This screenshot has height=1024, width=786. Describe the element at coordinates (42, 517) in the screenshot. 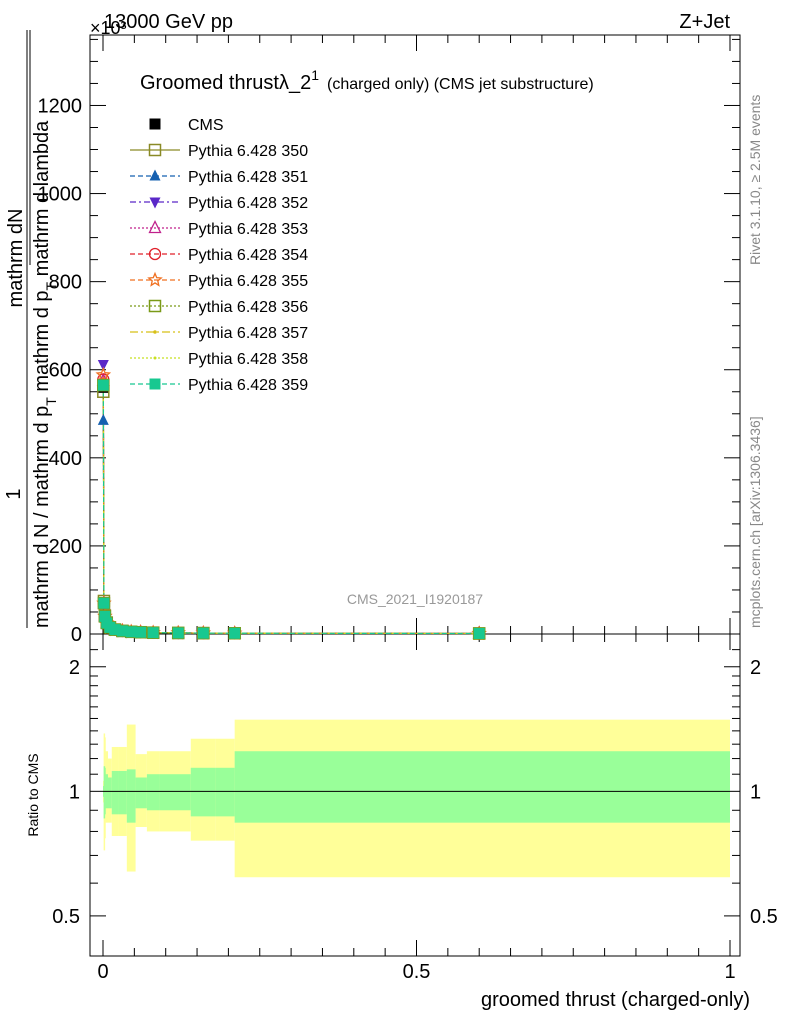

I see `ylabel-den-1: mathrm d N / mathrm d p` at that location.